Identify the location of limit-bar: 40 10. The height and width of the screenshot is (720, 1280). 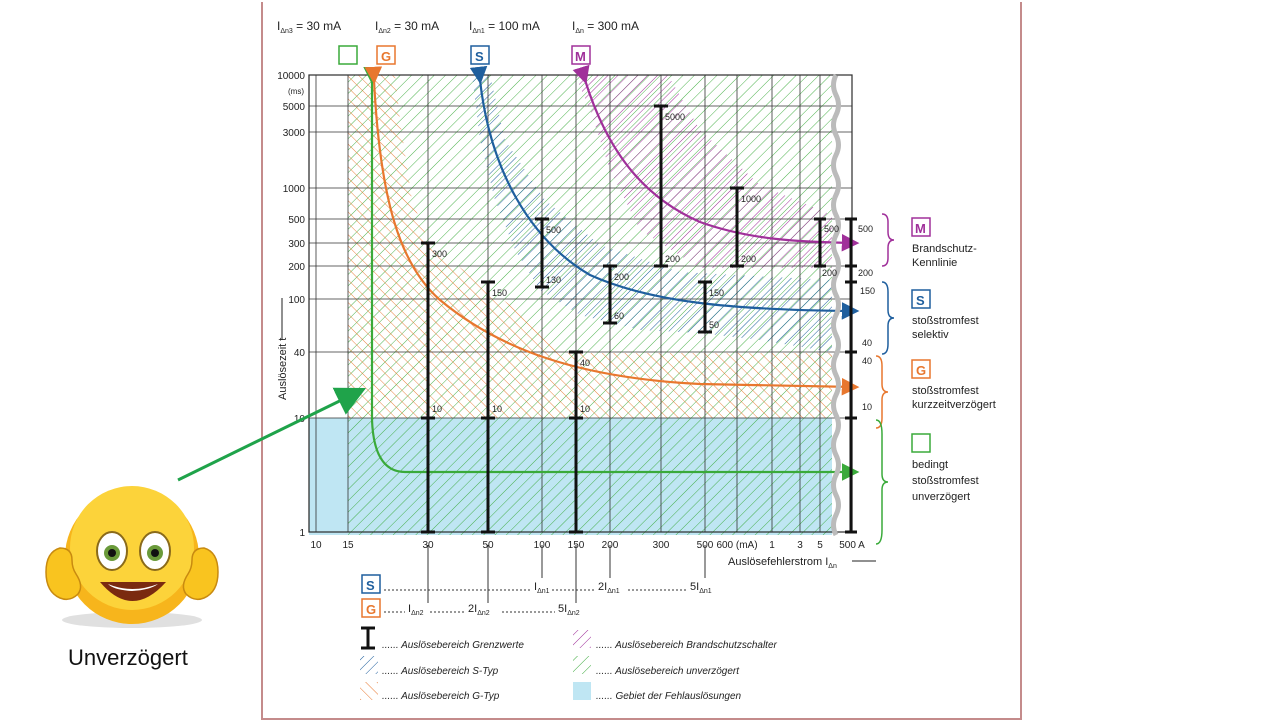
(579, 442).